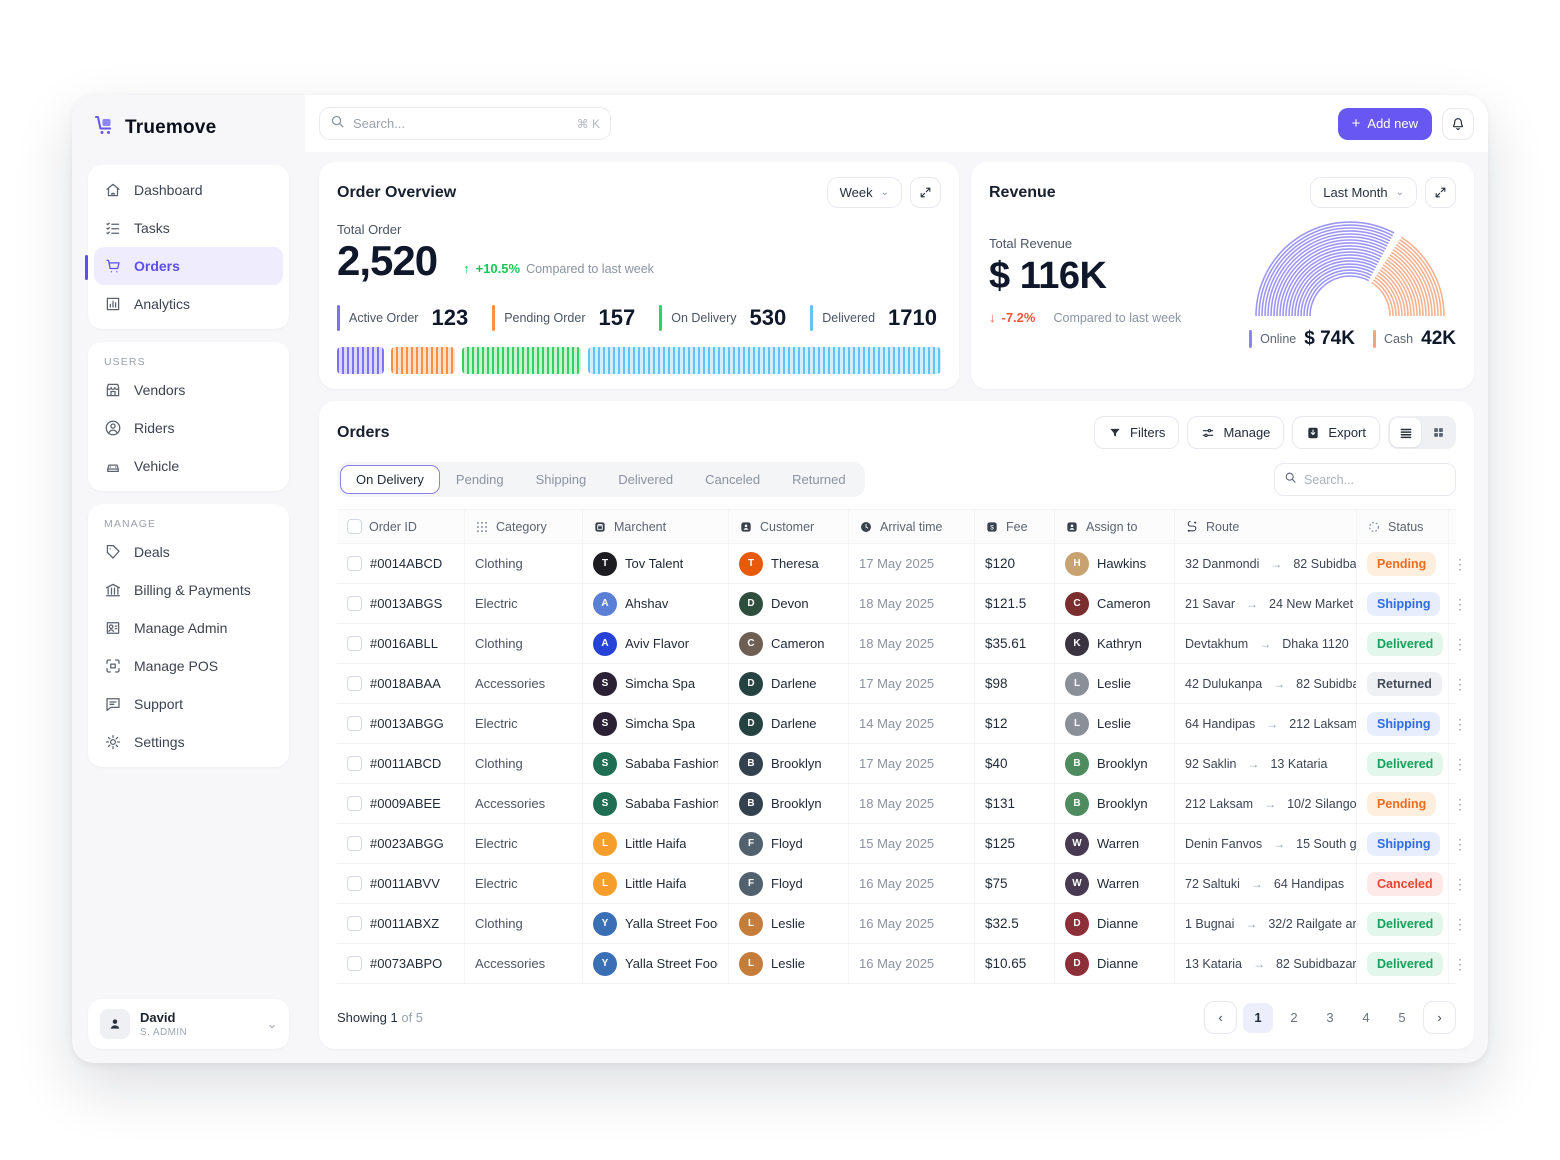 The width and height of the screenshot is (1560, 1160). Describe the element at coordinates (188, 742) in the screenshot. I see `sidebar-item-settings: Settings` at that location.